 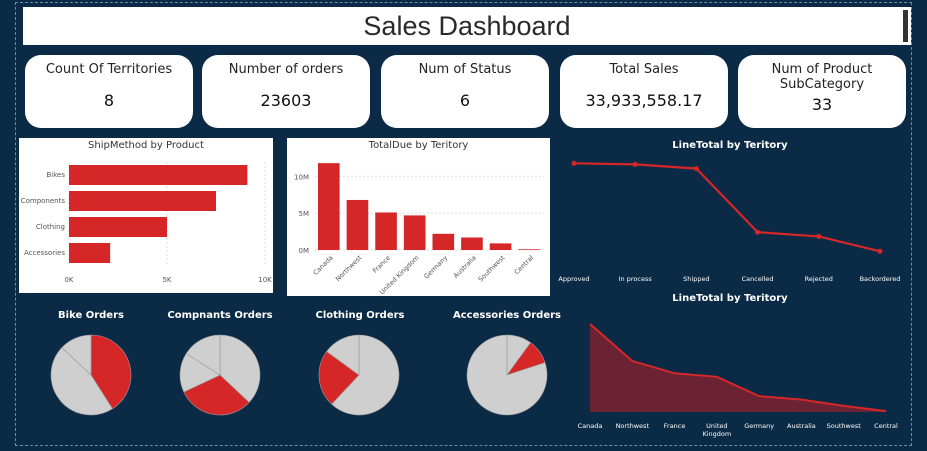 I want to click on y-tick-label: 0M, so click(x=304, y=251).